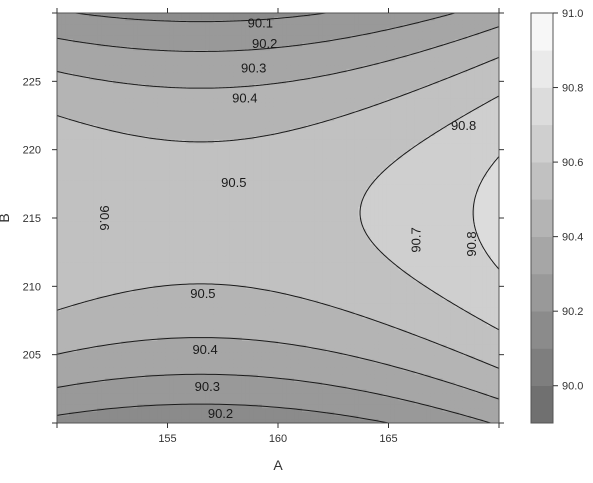  Describe the element at coordinates (32, 82) in the screenshot. I see `y-tick-label: 225` at that location.